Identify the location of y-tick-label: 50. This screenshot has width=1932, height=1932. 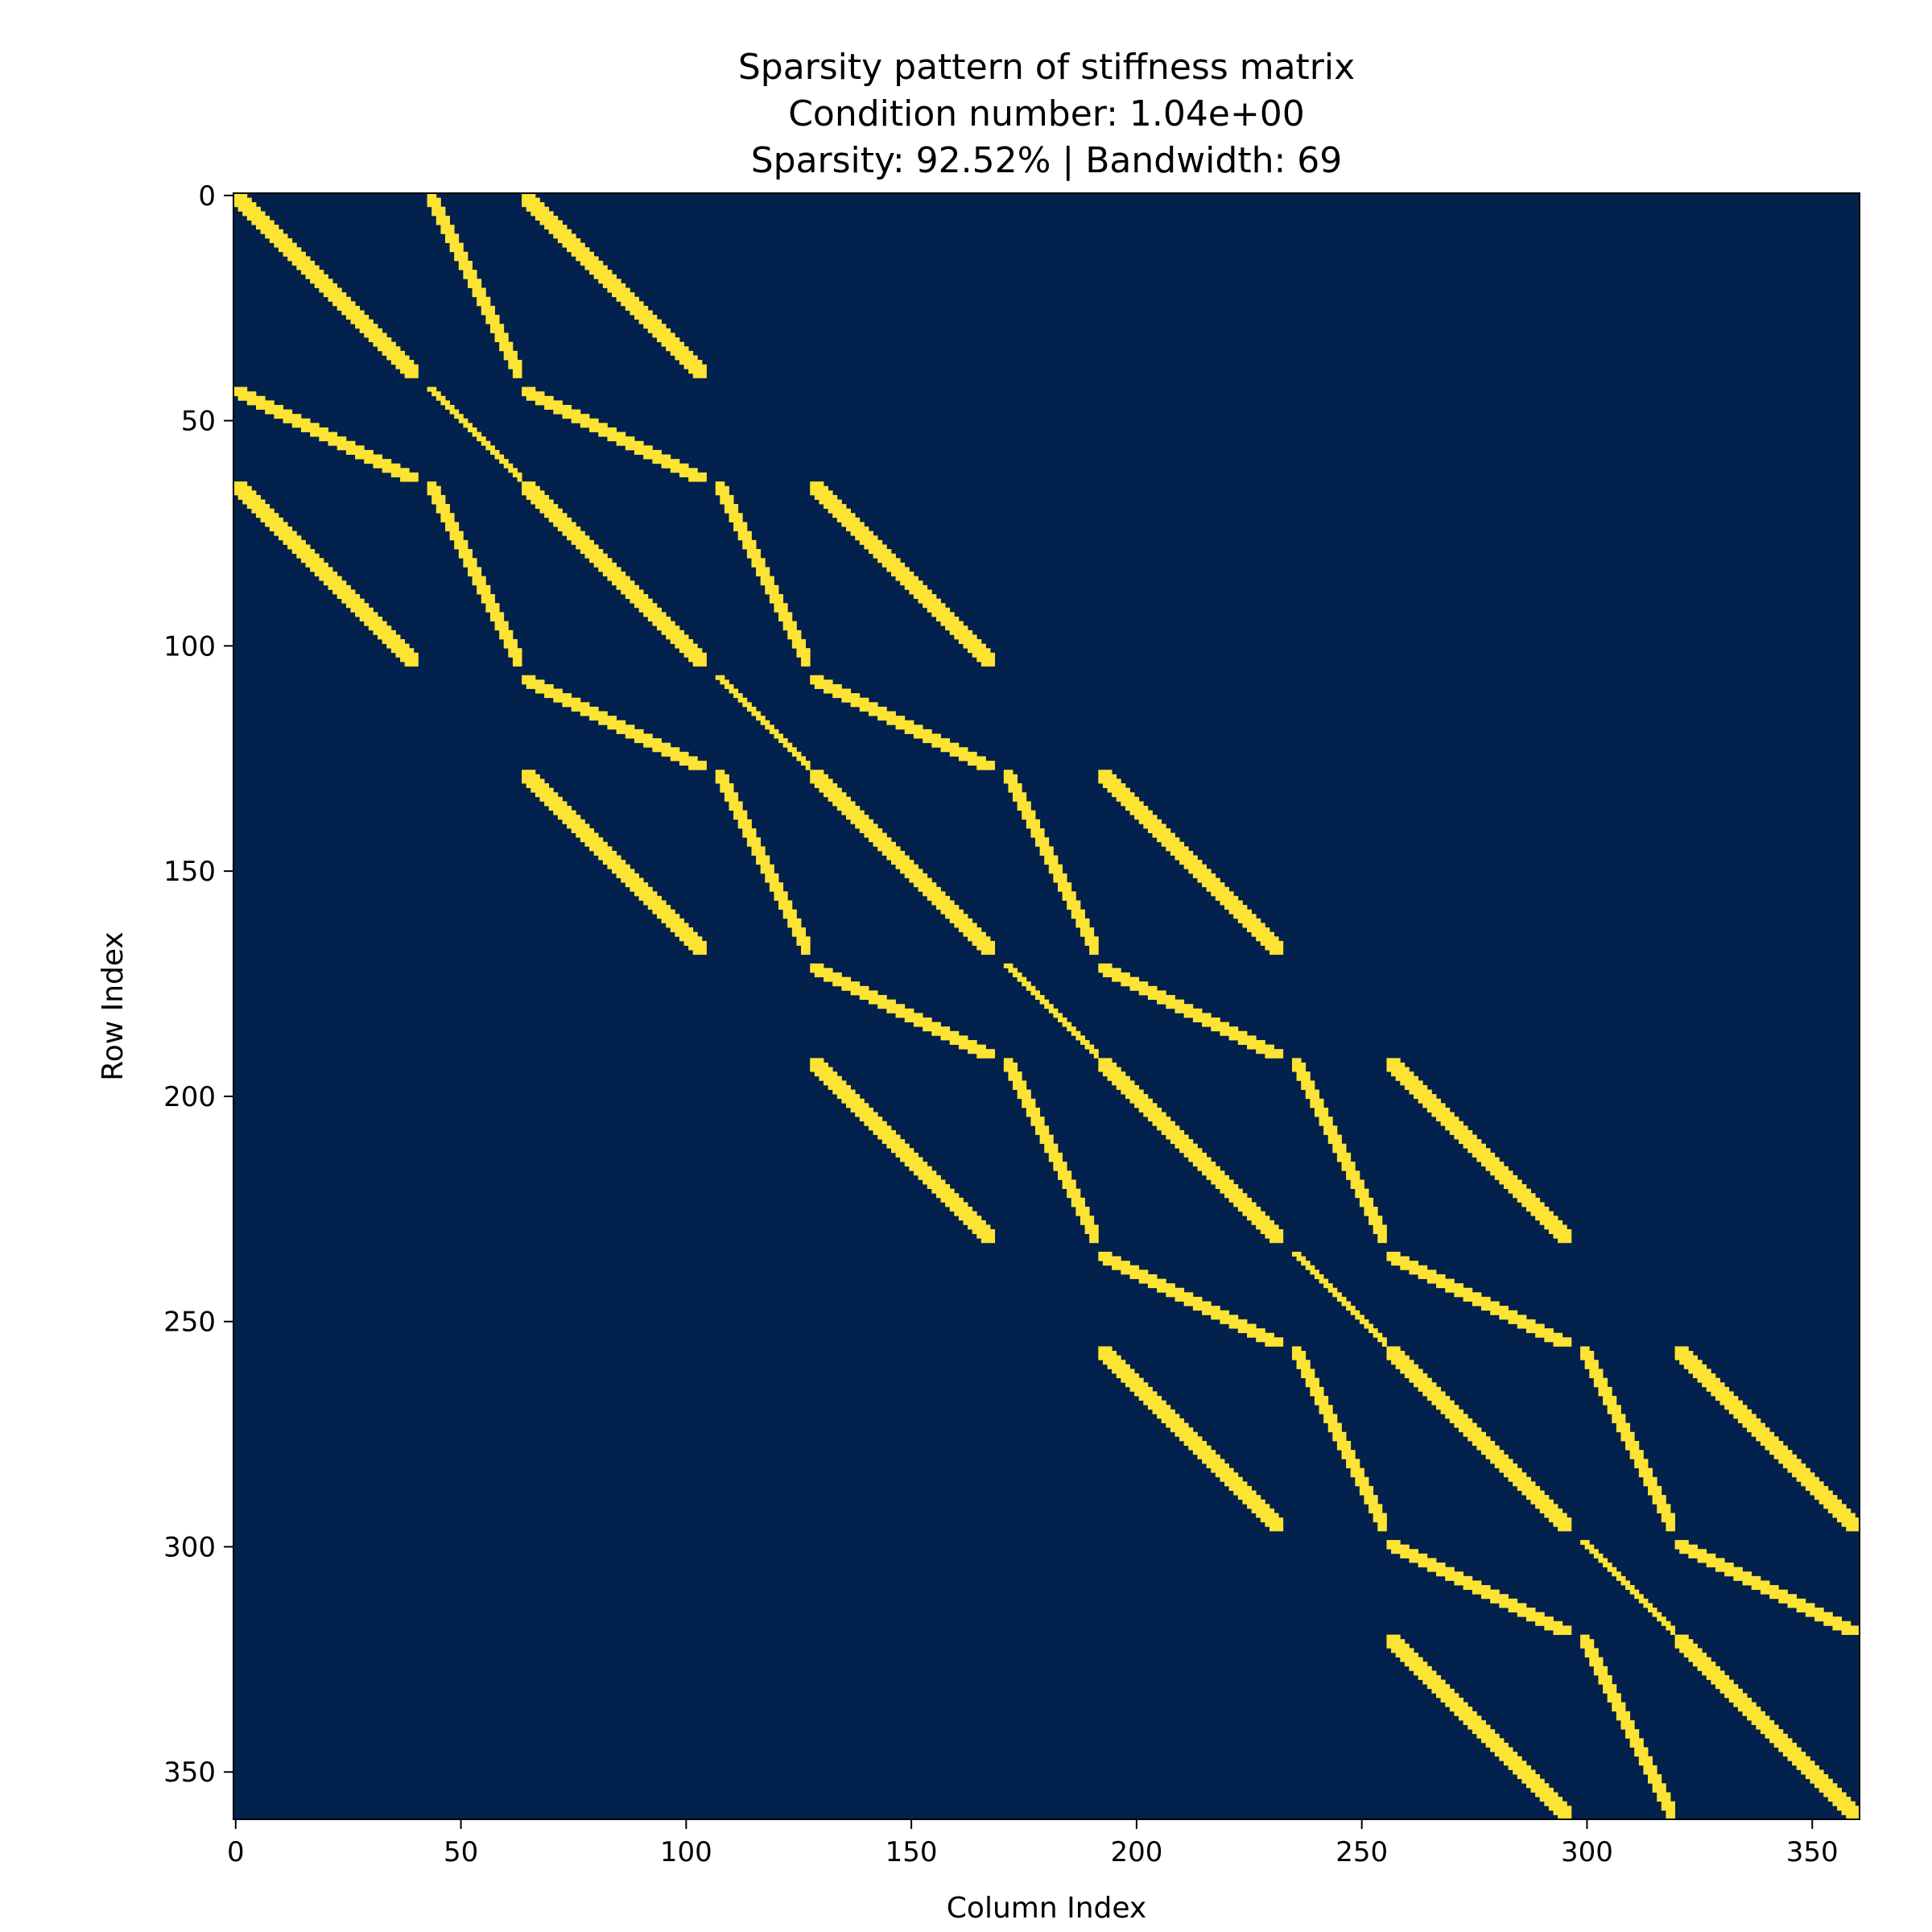
(198, 422).